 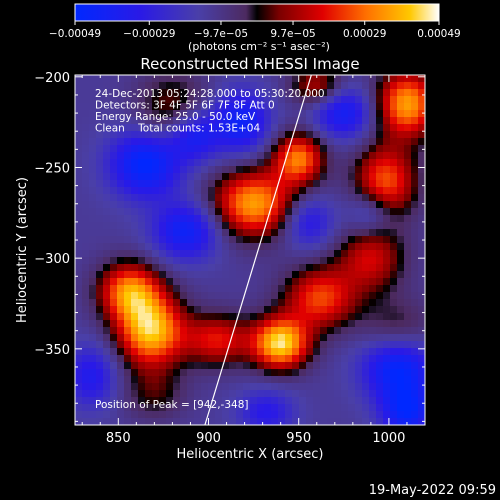 I want to click on x-axis-label: Heliocentric X (arcsec), so click(x=250, y=454).